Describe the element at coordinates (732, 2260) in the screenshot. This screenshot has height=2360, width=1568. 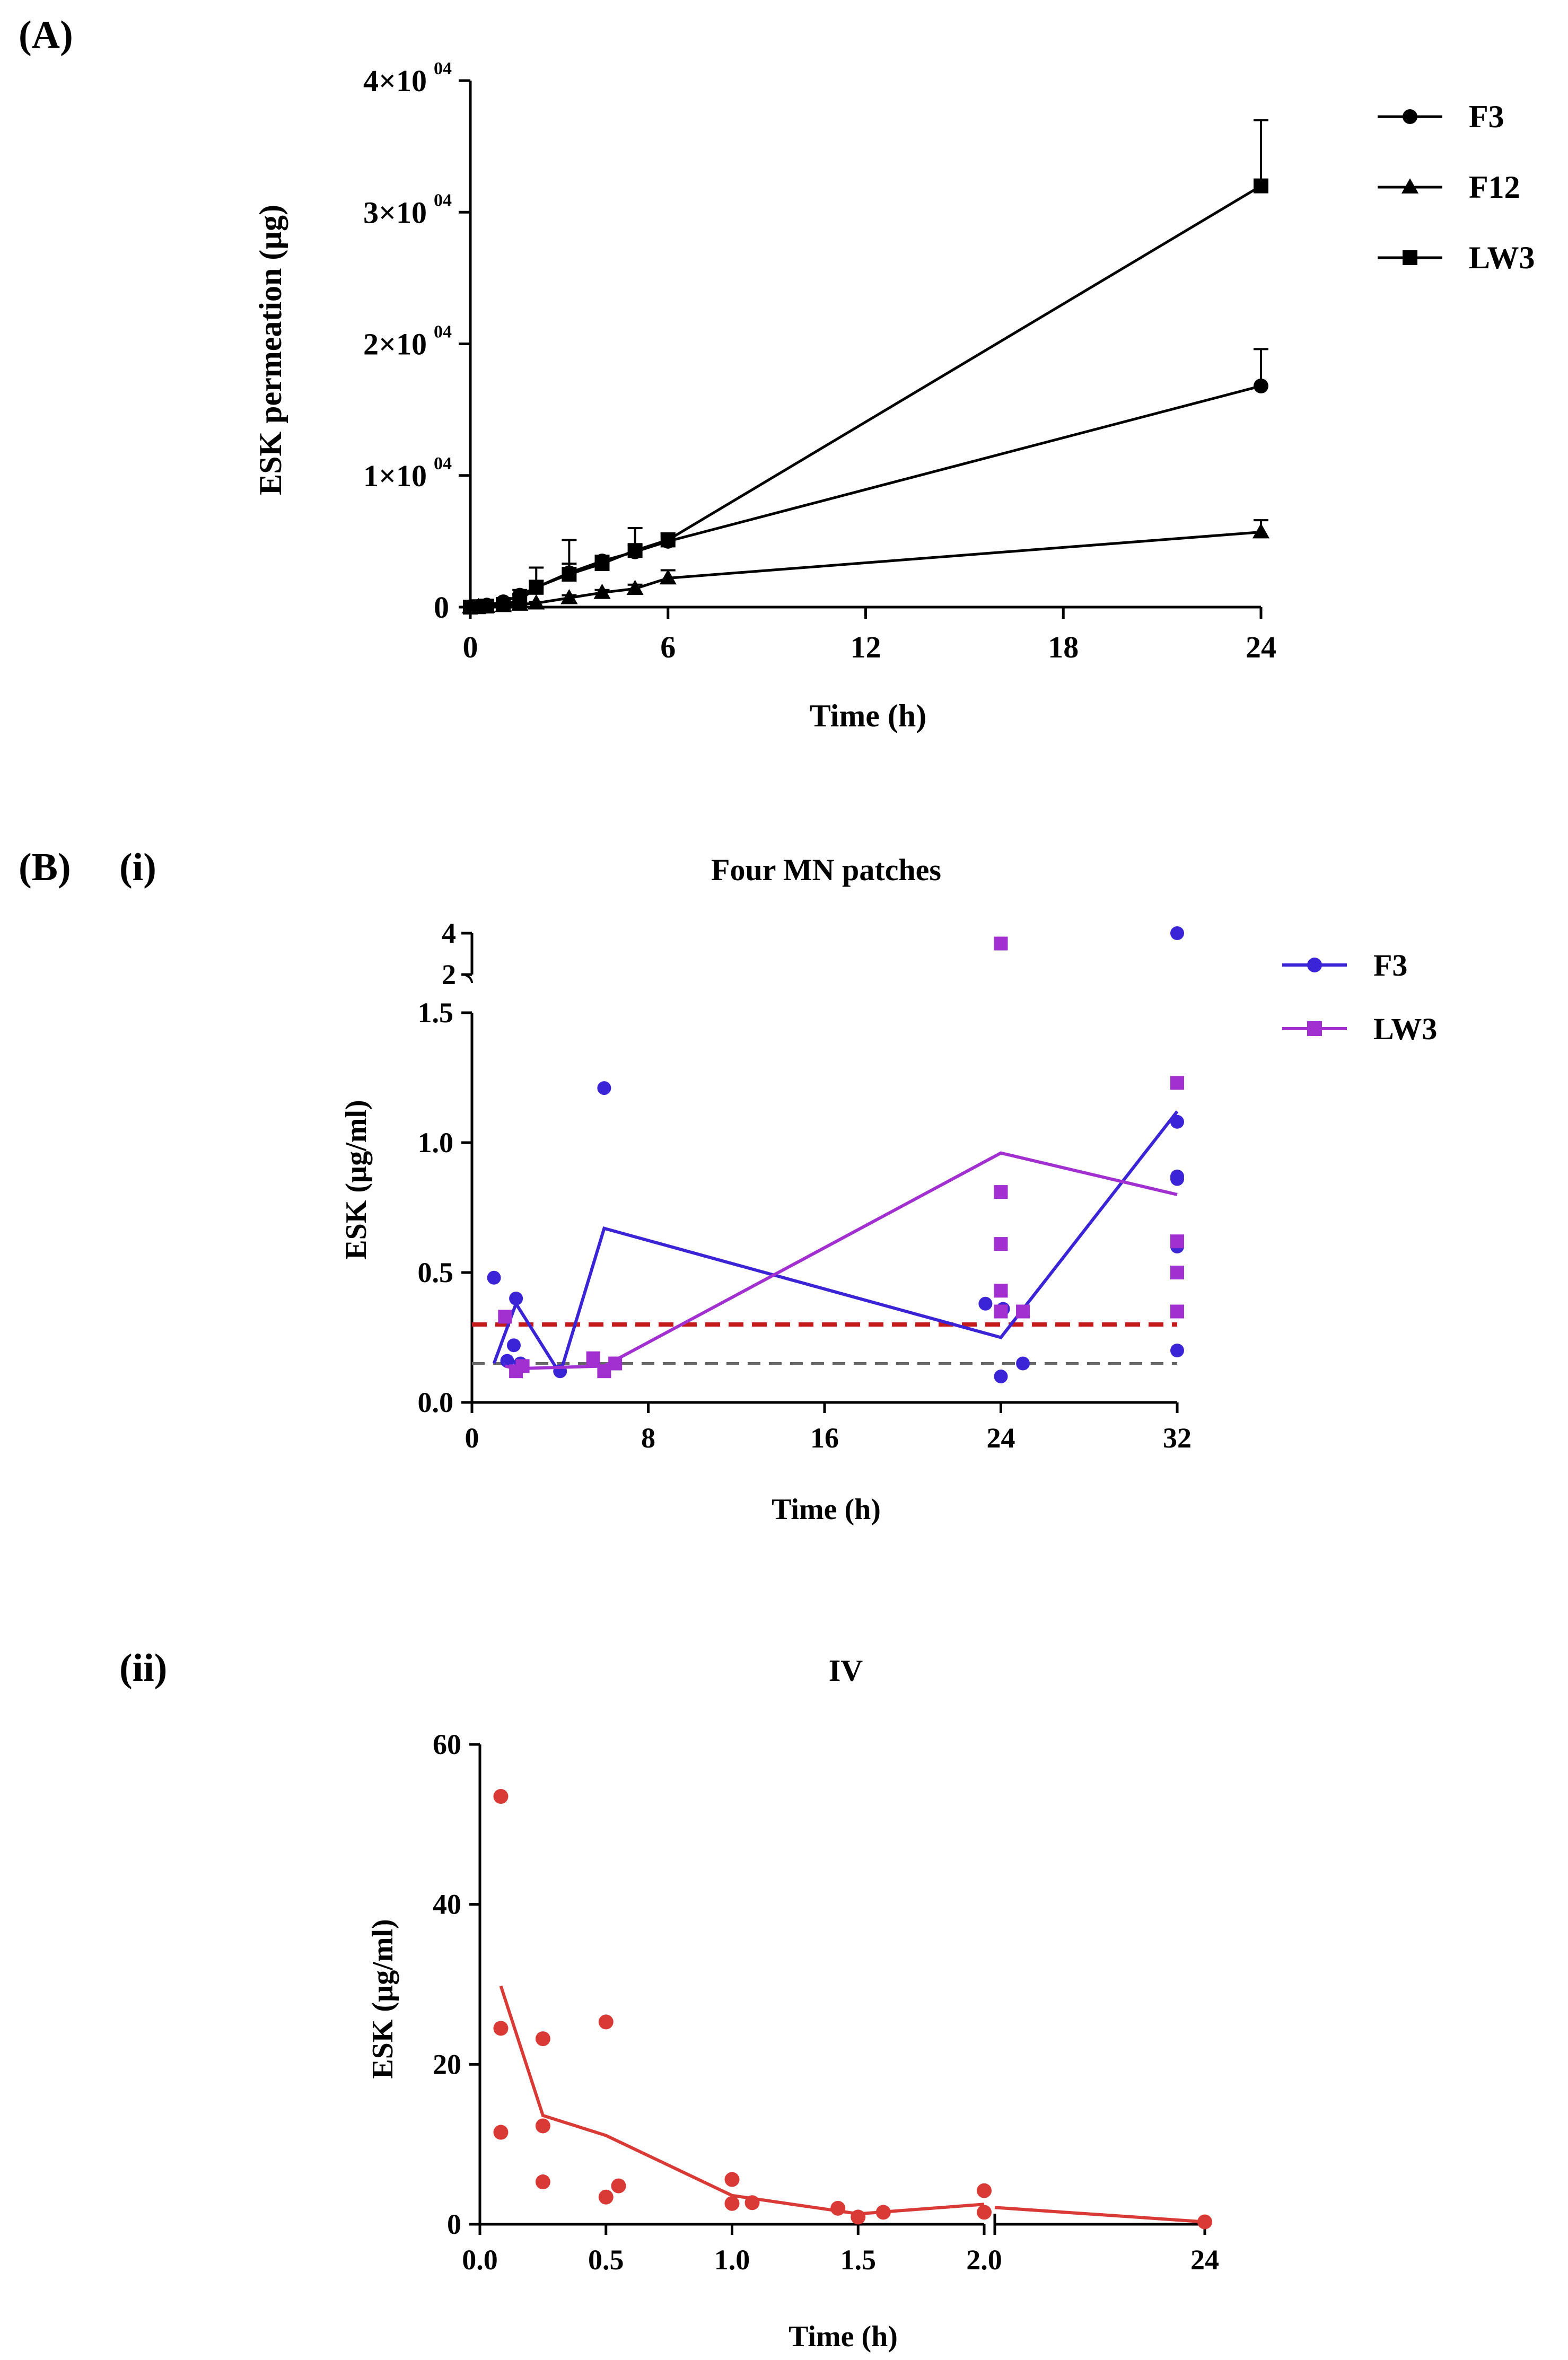
I see `x-tick-label: 1.0` at that location.